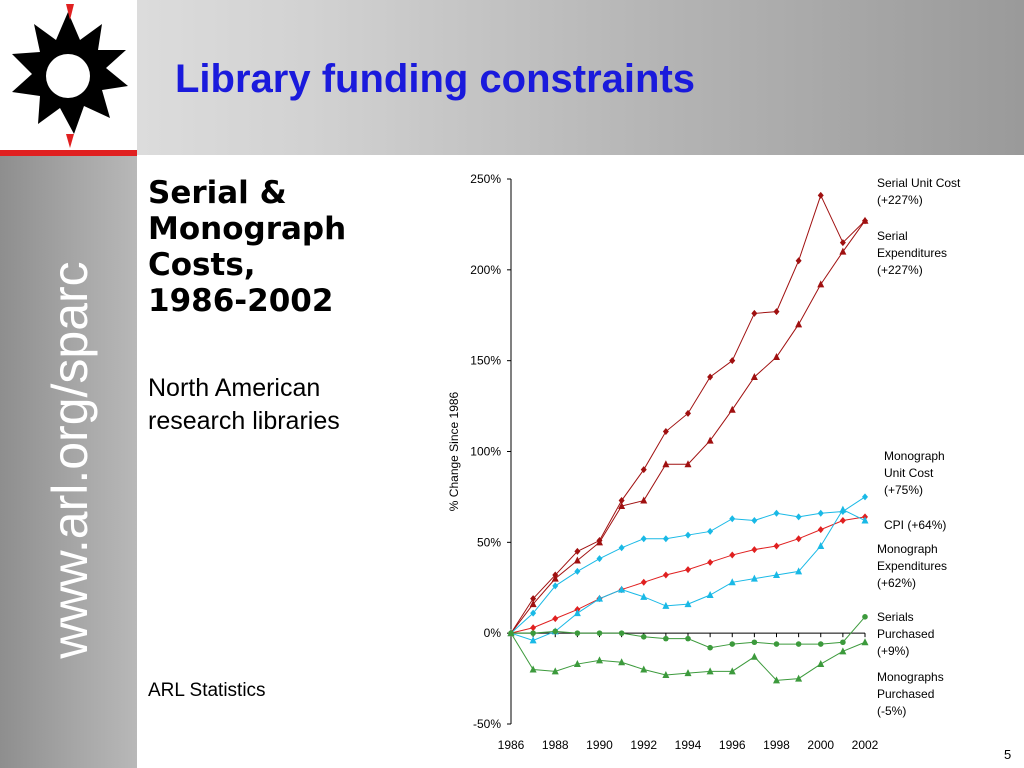 This screenshot has height=768, width=1024. What do you see at coordinates (485, 179) in the screenshot?
I see `y-tick-label: 250%` at bounding box center [485, 179].